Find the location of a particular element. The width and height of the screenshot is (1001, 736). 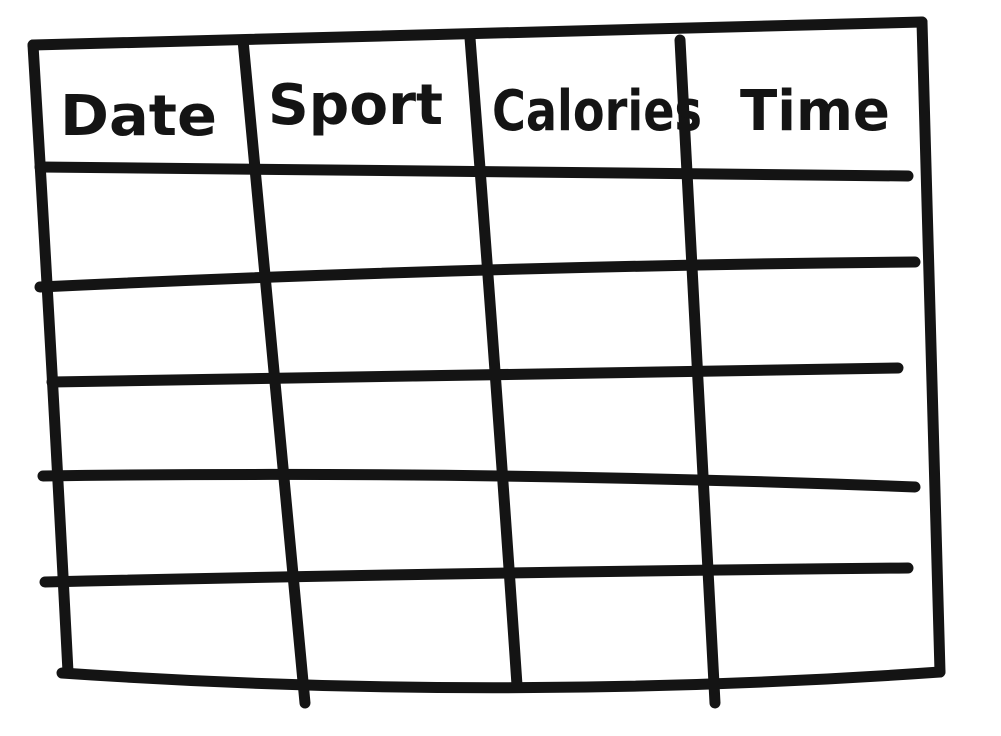

header-divider is located at coordinates (474, 171).